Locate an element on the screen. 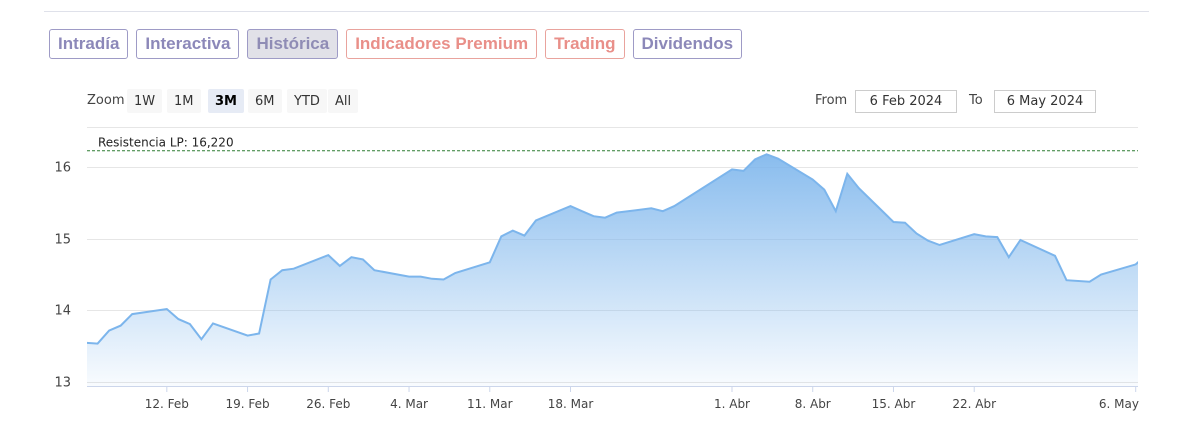  zoom-label: Zoom is located at coordinates (106, 100).